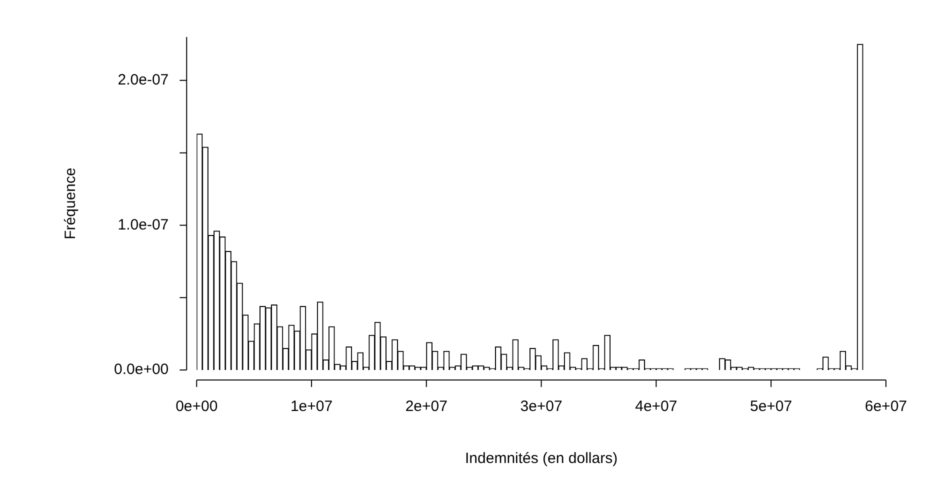 The image size is (935, 500). What do you see at coordinates (143, 225) in the screenshot?
I see `y-tick-label: 1.0e-07` at bounding box center [143, 225].